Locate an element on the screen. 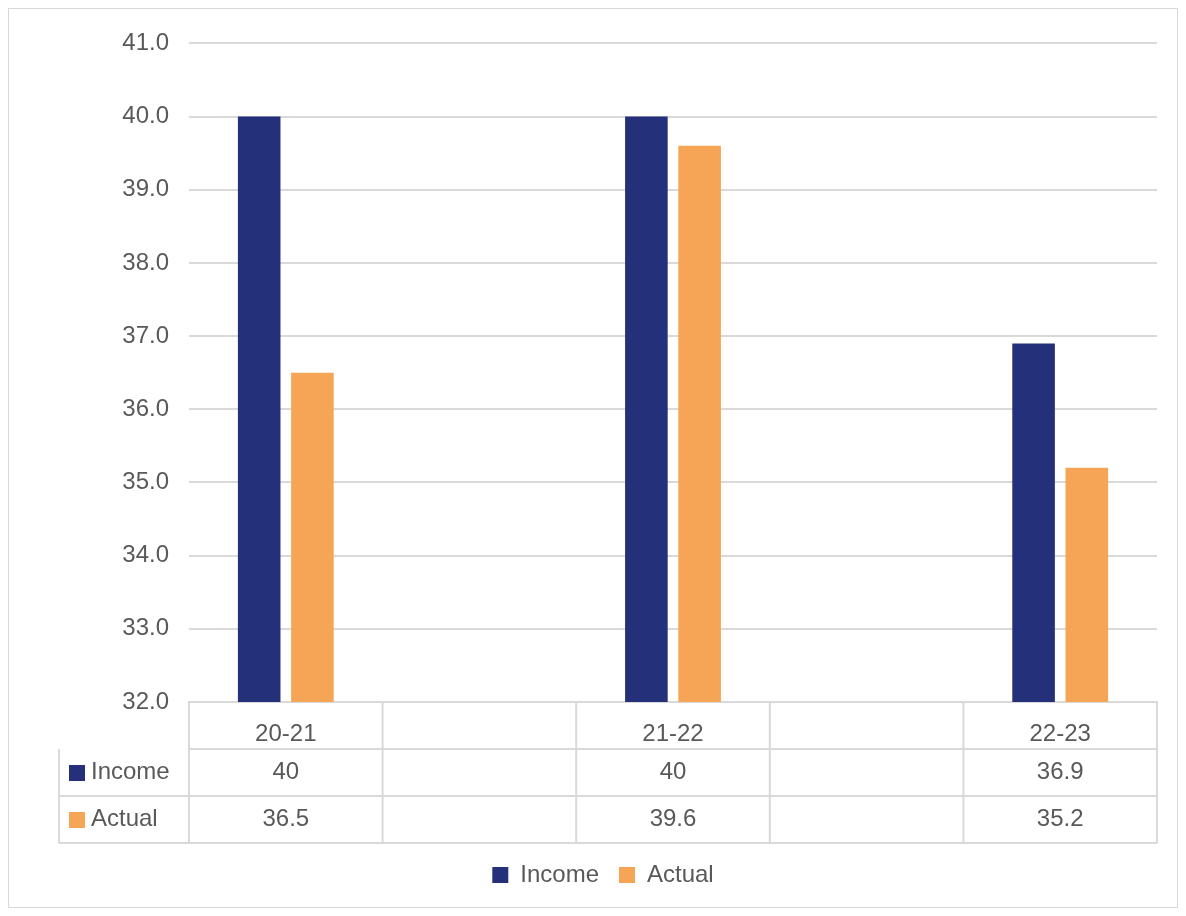 The image size is (1186, 916). y-tick-label: 39.0 is located at coordinates (145, 188).